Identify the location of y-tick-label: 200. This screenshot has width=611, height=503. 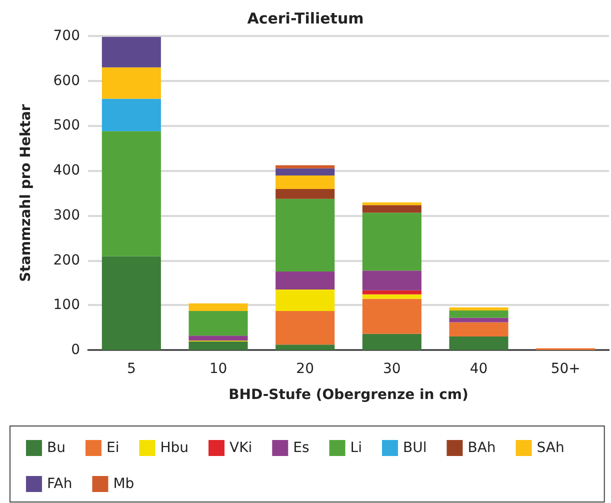
(66, 260).